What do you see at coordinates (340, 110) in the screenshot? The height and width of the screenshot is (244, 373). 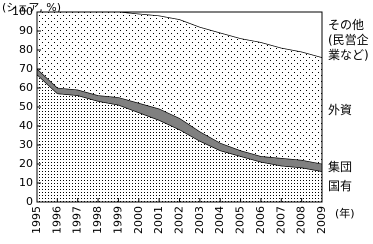 I see `series-label: 外資` at bounding box center [340, 110].